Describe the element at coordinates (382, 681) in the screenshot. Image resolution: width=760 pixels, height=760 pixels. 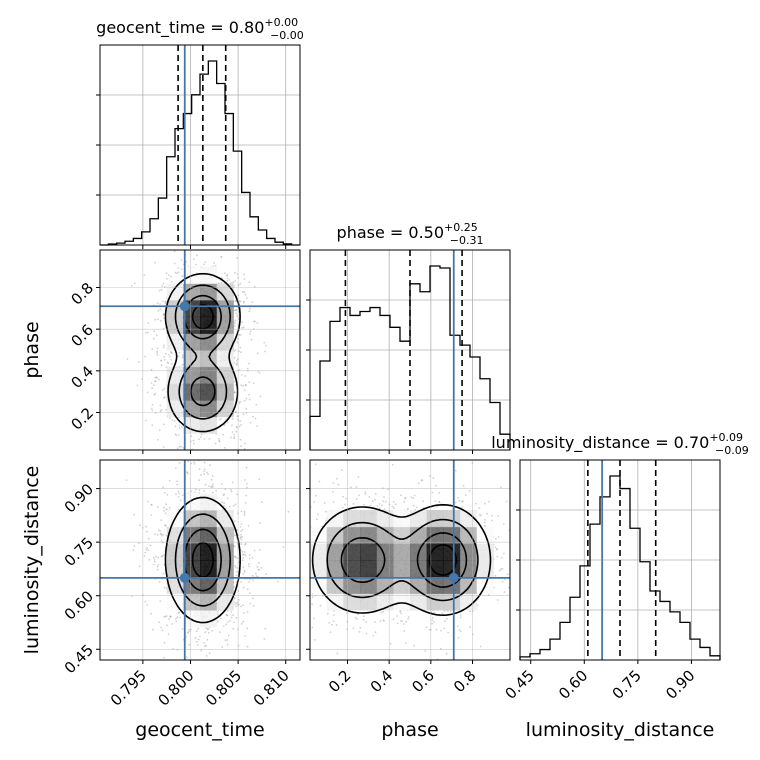
I see `xtick-label-phase-1: 0.4` at that location.